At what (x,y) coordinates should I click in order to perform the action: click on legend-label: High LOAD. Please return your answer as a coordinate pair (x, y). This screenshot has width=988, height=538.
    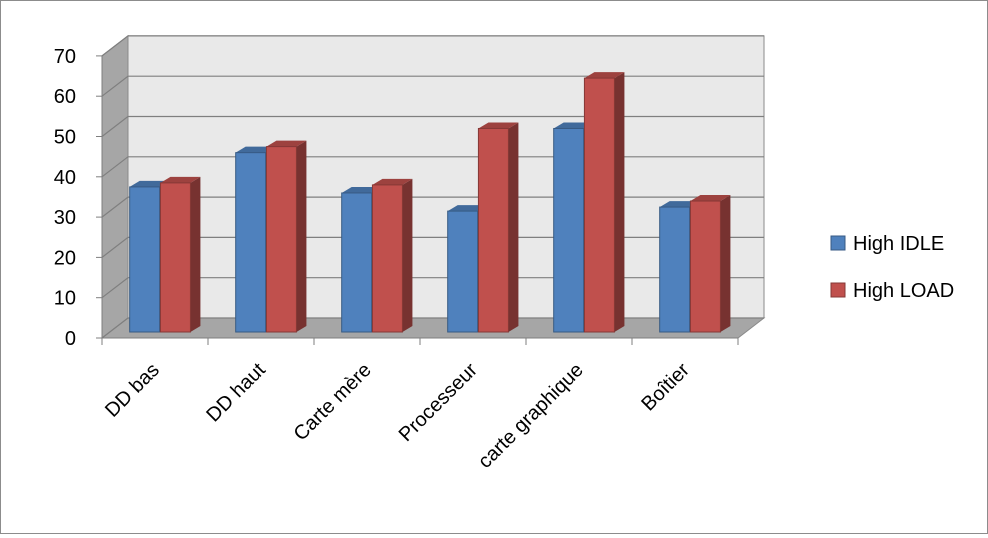
    Looking at the image, I should click on (903, 291).